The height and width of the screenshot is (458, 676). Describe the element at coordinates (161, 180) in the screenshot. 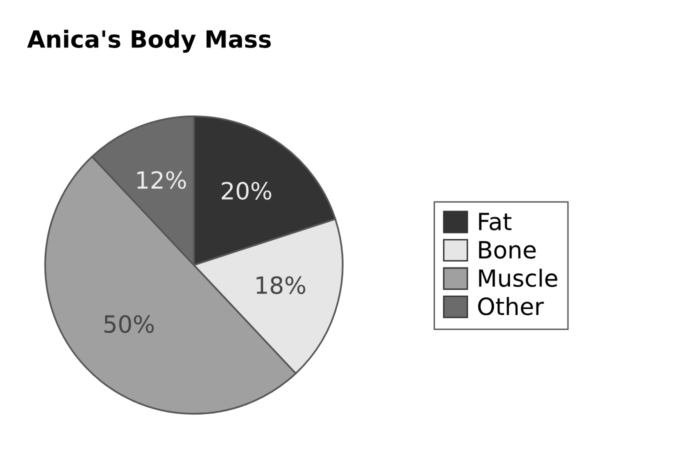

I see `data-label: 12%` at that location.